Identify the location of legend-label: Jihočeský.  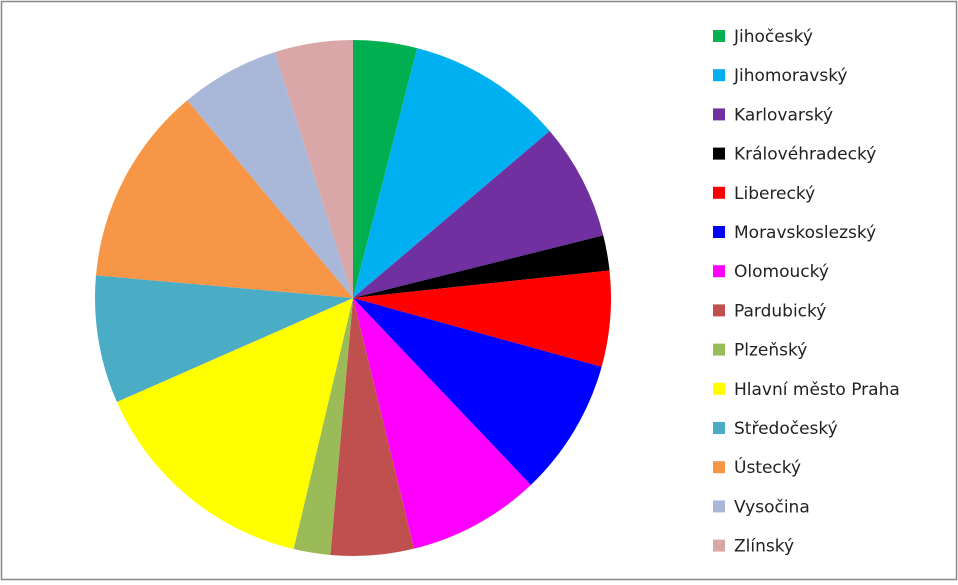
(773, 37).